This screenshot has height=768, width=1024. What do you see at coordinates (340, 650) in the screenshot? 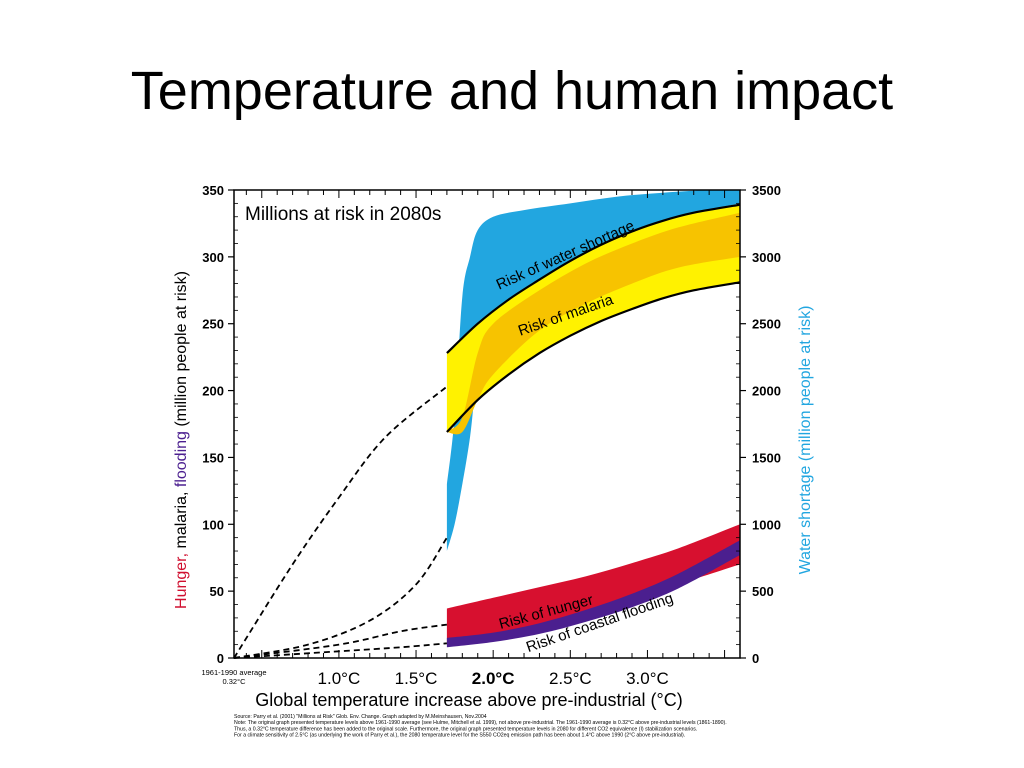
I see `dashed-line-flooding` at bounding box center [340, 650].